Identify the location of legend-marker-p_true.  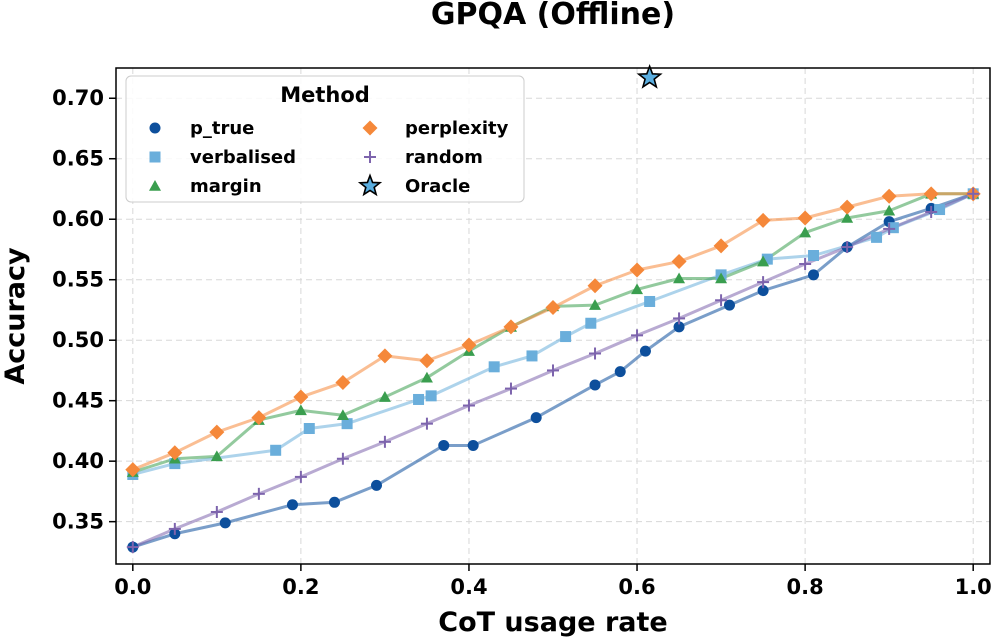
(155, 128).